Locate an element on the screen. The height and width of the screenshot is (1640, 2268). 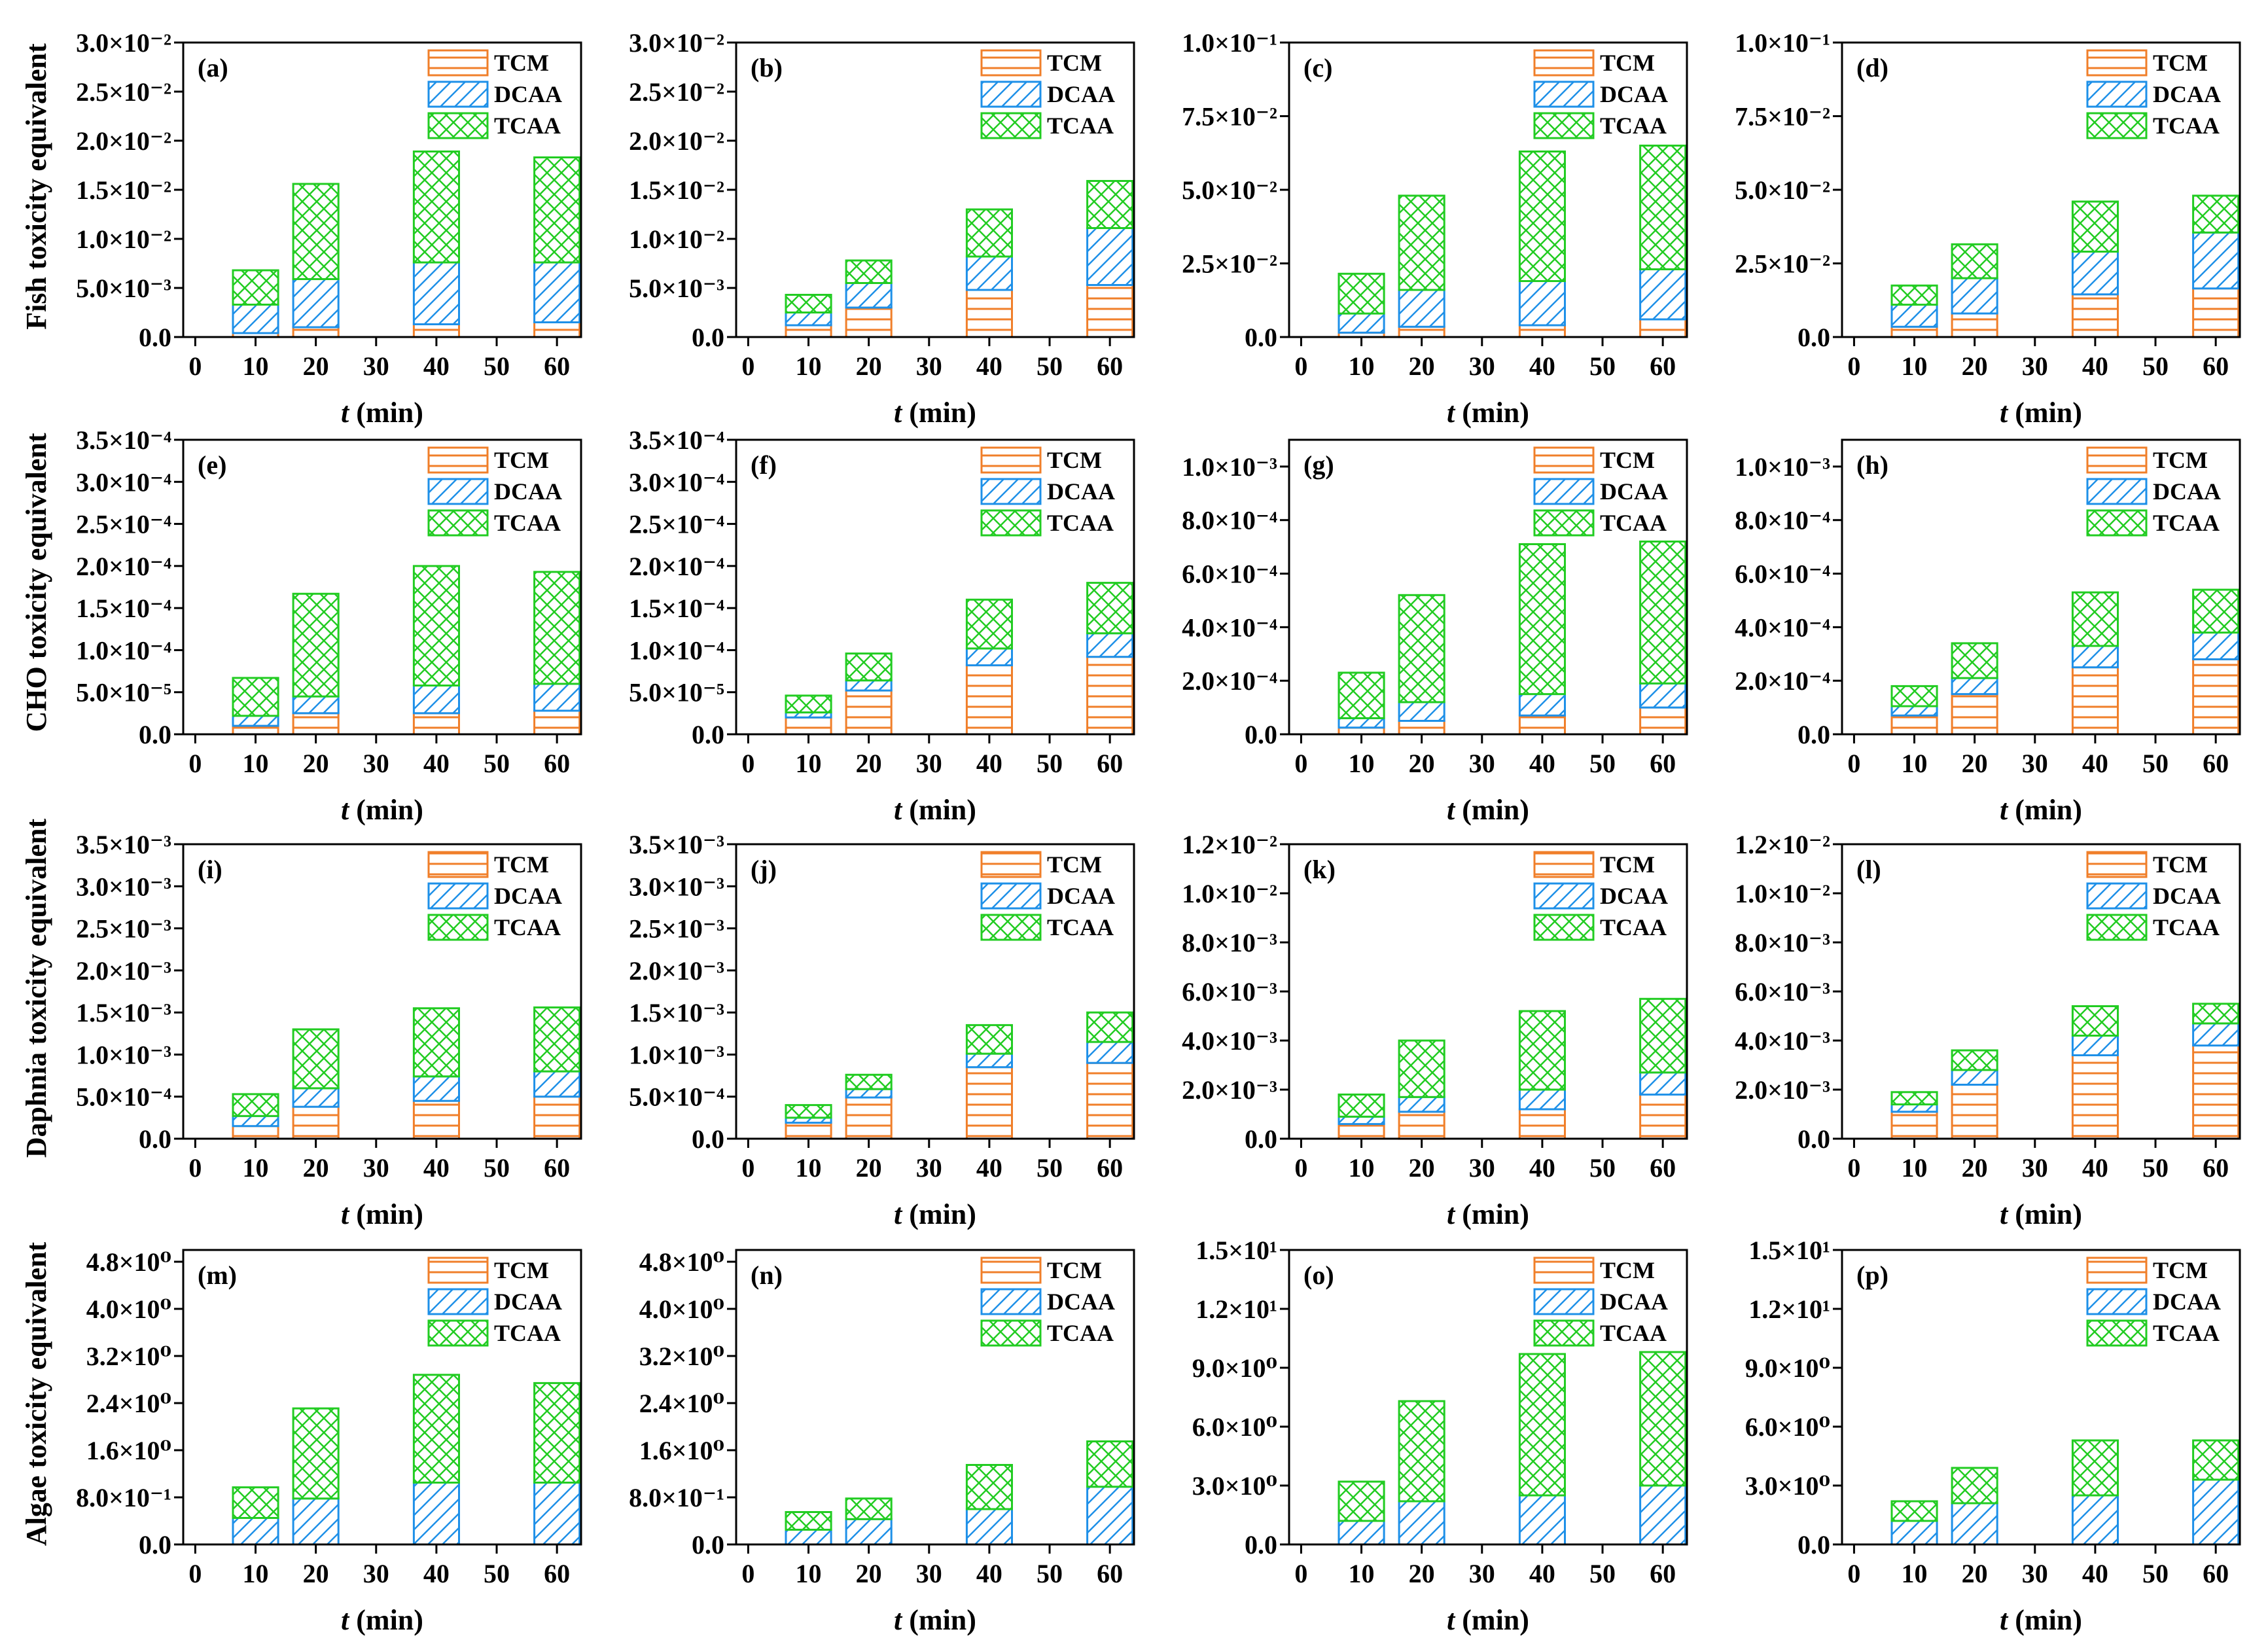
legend-label-b-tcaa: TCAA is located at coordinates (1080, 126).